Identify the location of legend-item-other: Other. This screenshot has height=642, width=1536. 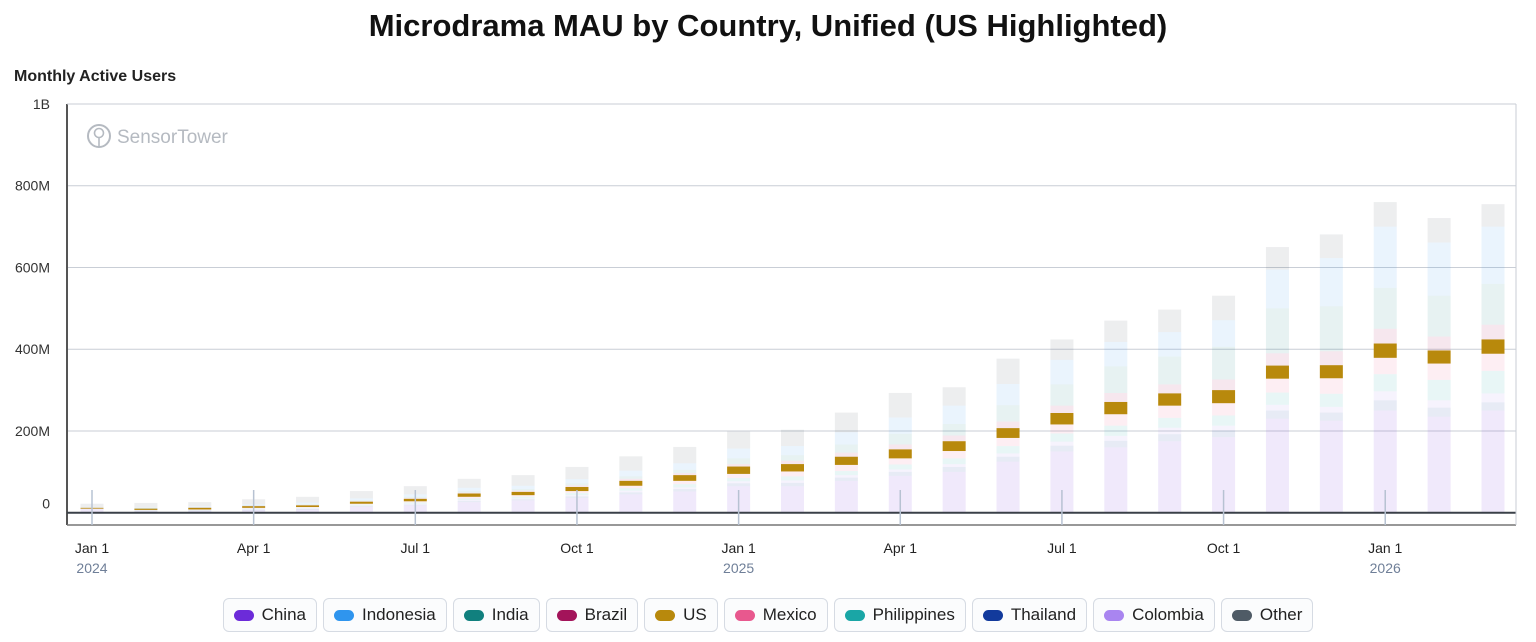
(1267, 615).